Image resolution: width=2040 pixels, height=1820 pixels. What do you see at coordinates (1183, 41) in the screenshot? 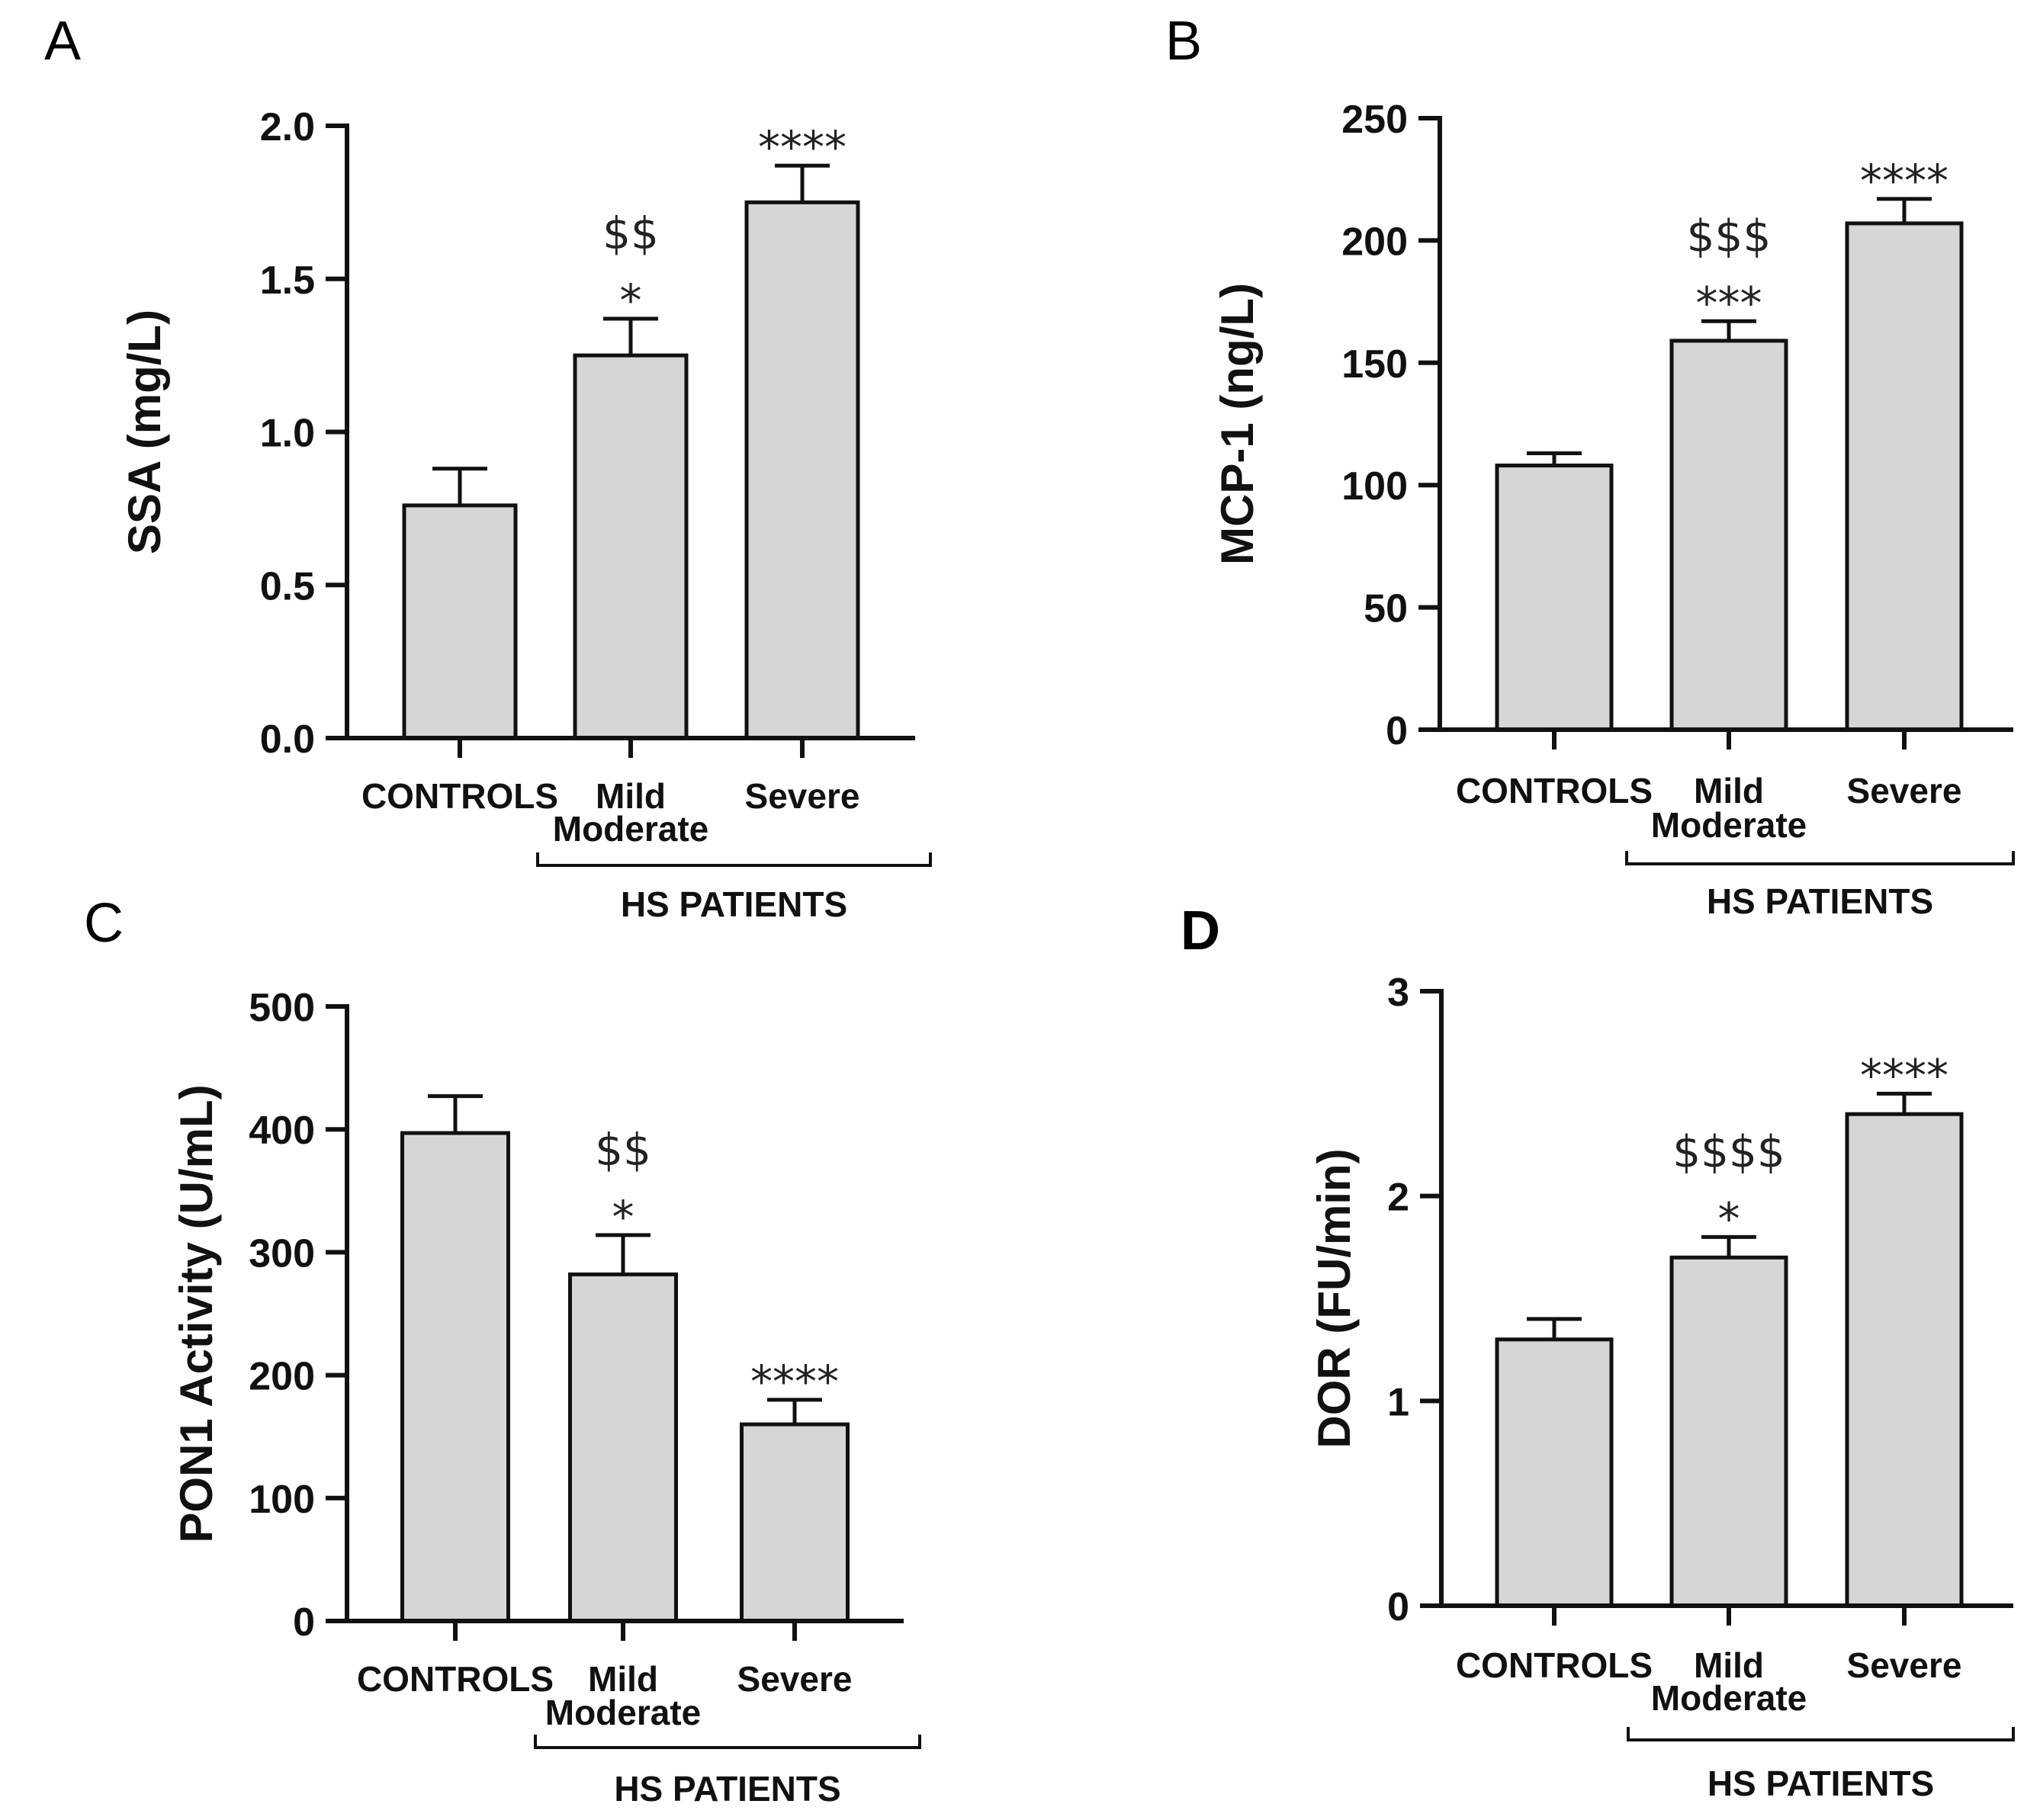
I see `panel-letter: B` at bounding box center [1183, 41].